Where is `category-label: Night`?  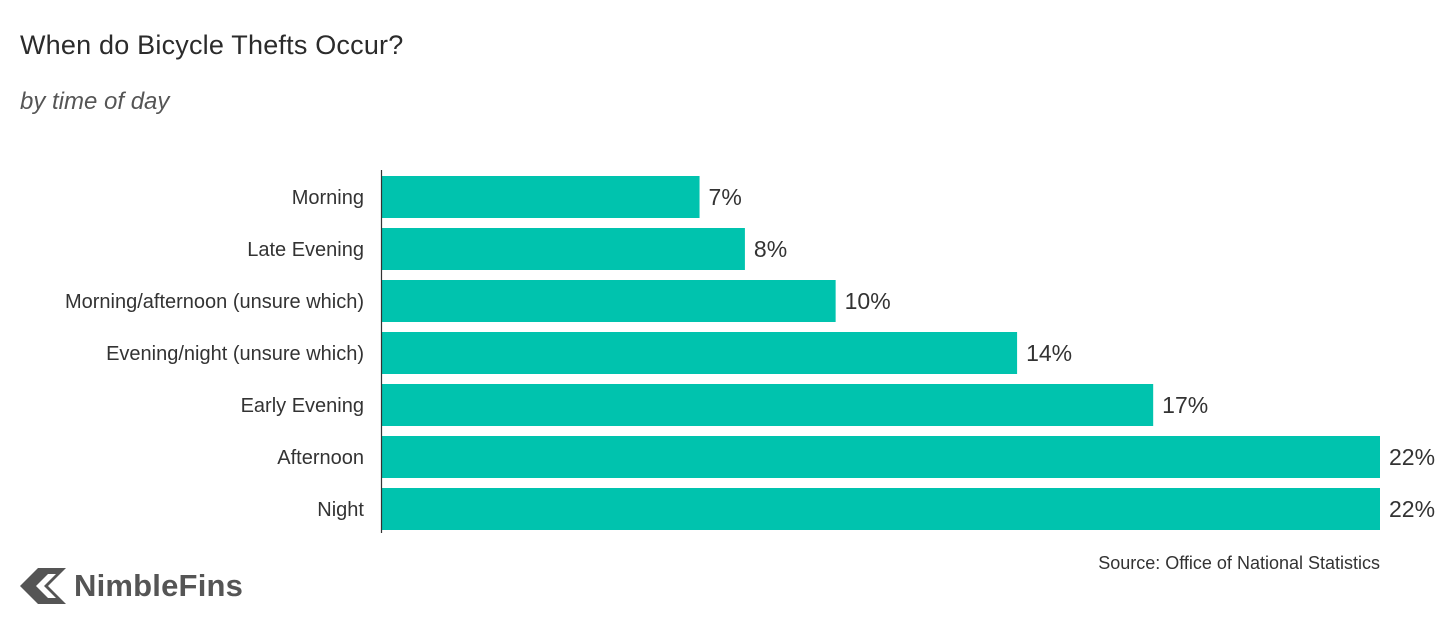 category-label: Night is located at coordinates (340, 510).